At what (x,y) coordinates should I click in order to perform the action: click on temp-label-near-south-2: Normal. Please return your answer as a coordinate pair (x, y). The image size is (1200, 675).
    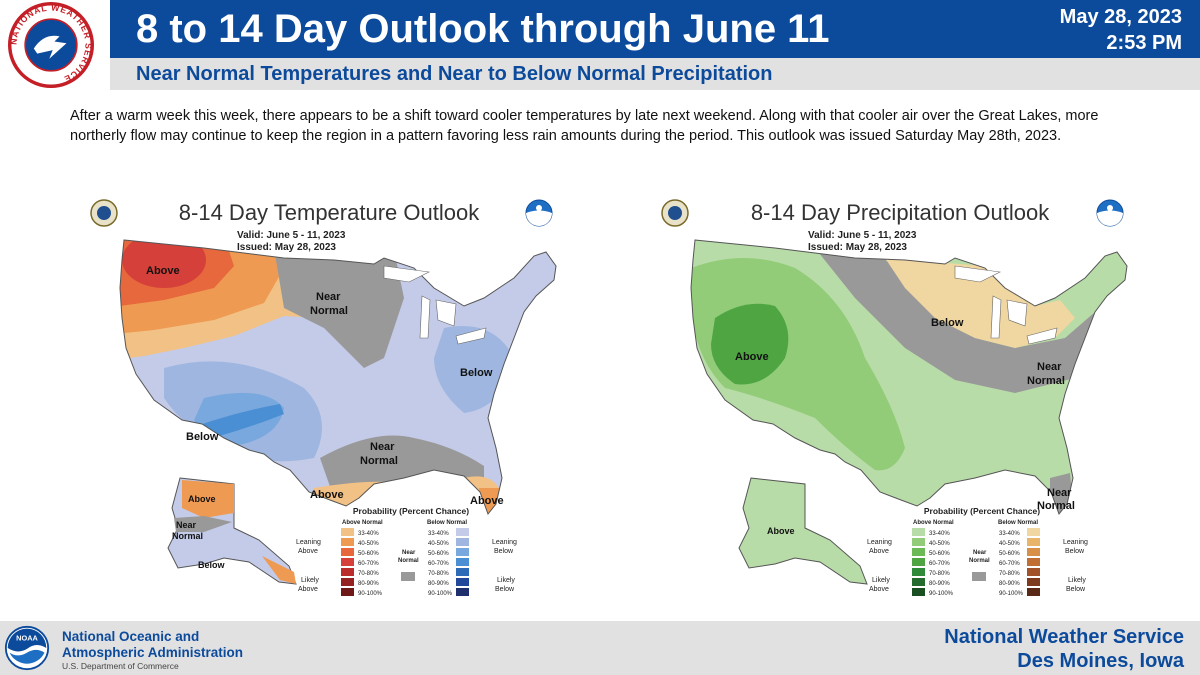
    Looking at the image, I should click on (379, 461).